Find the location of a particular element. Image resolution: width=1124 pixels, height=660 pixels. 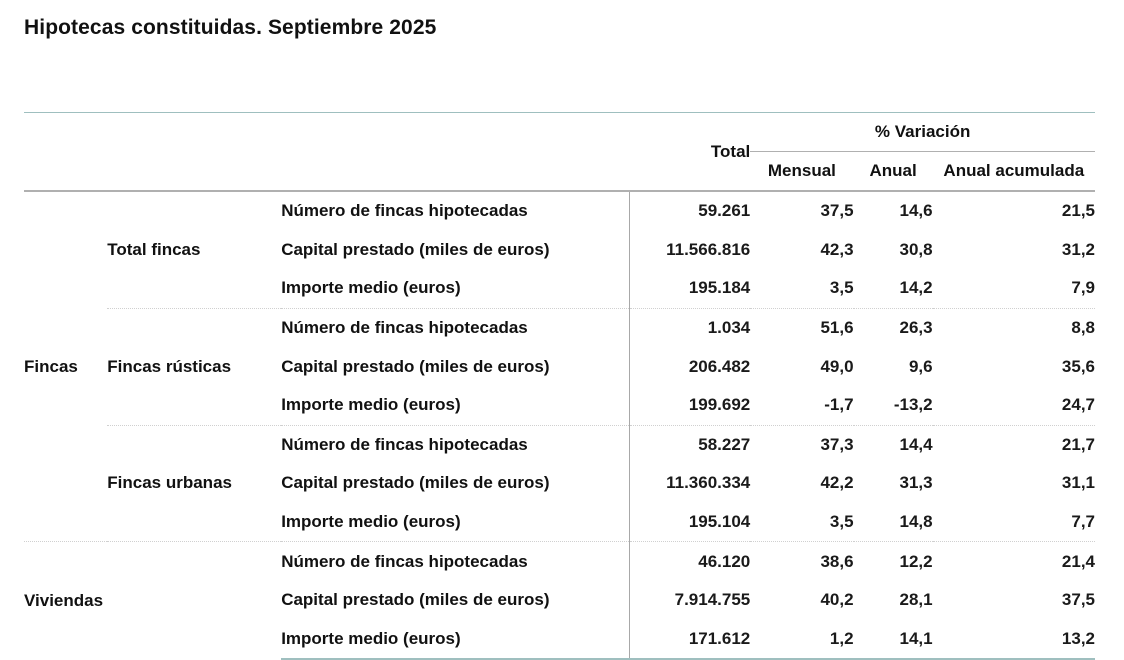

cell-anual: 14,6 is located at coordinates (916, 211).